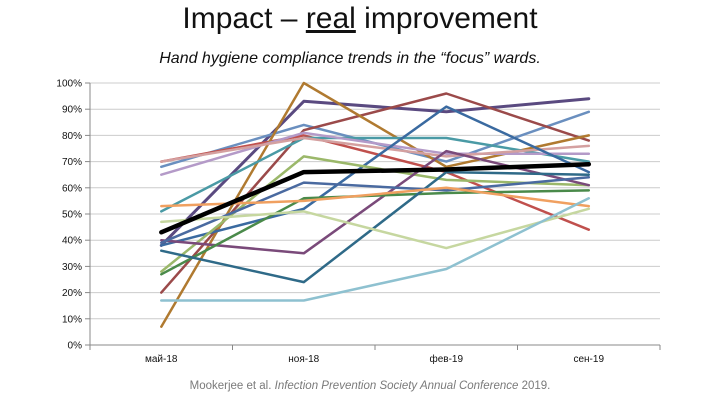 The width and height of the screenshot is (720, 405). What do you see at coordinates (588, 359) in the screenshot?
I see `x-tick-label: сен-19` at bounding box center [588, 359].